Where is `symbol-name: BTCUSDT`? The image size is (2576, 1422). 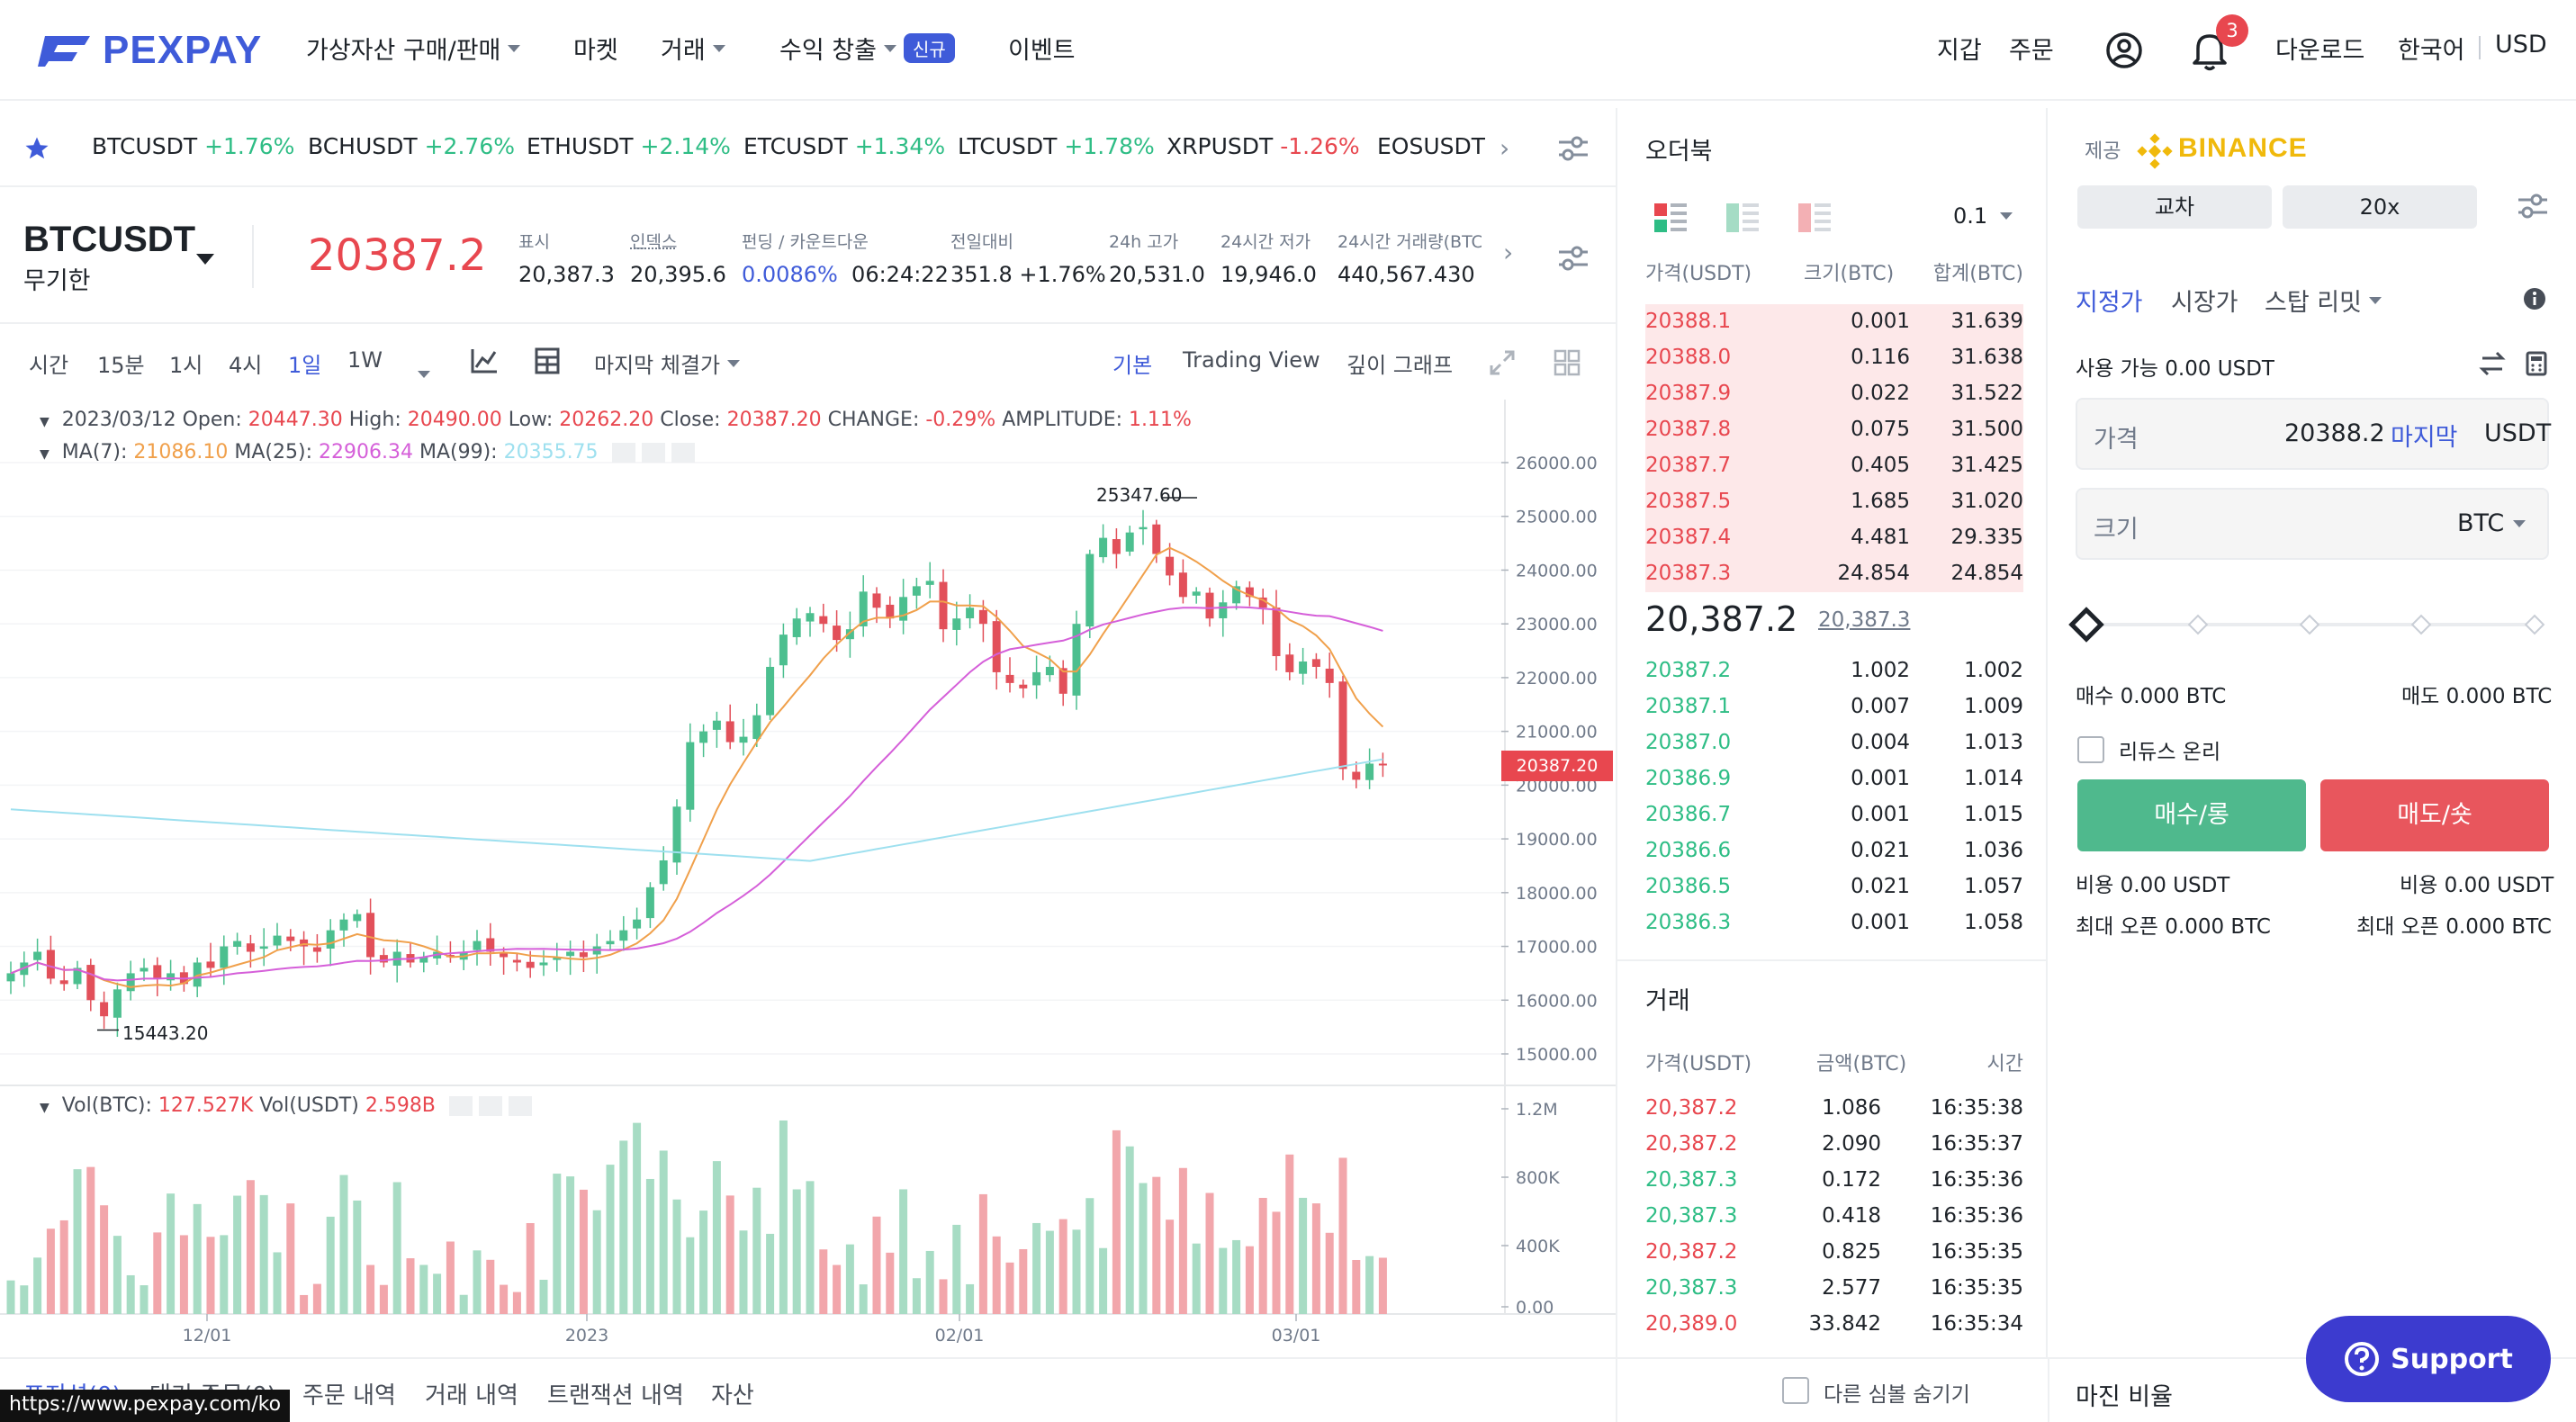
symbol-name: BTCUSDT is located at coordinates (109, 240).